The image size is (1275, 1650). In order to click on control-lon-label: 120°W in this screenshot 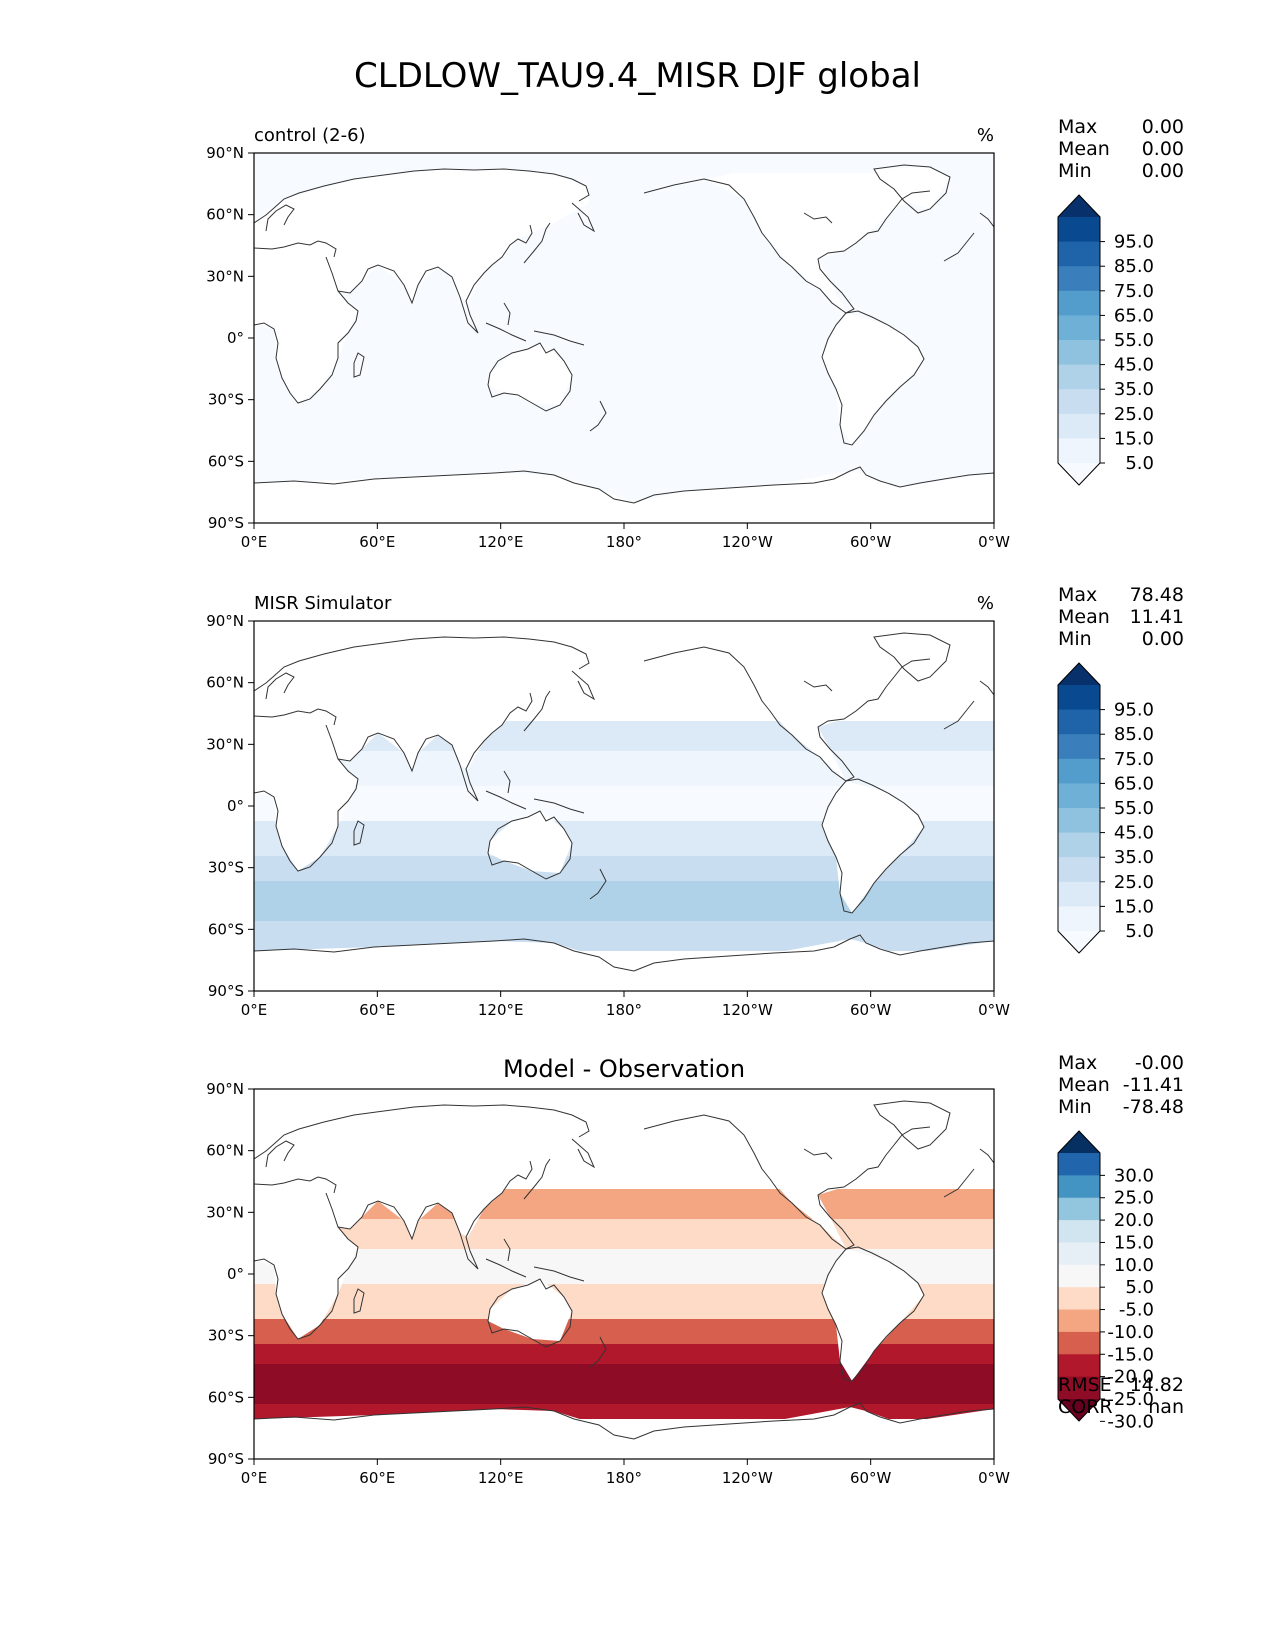, I will do `click(747, 542)`.